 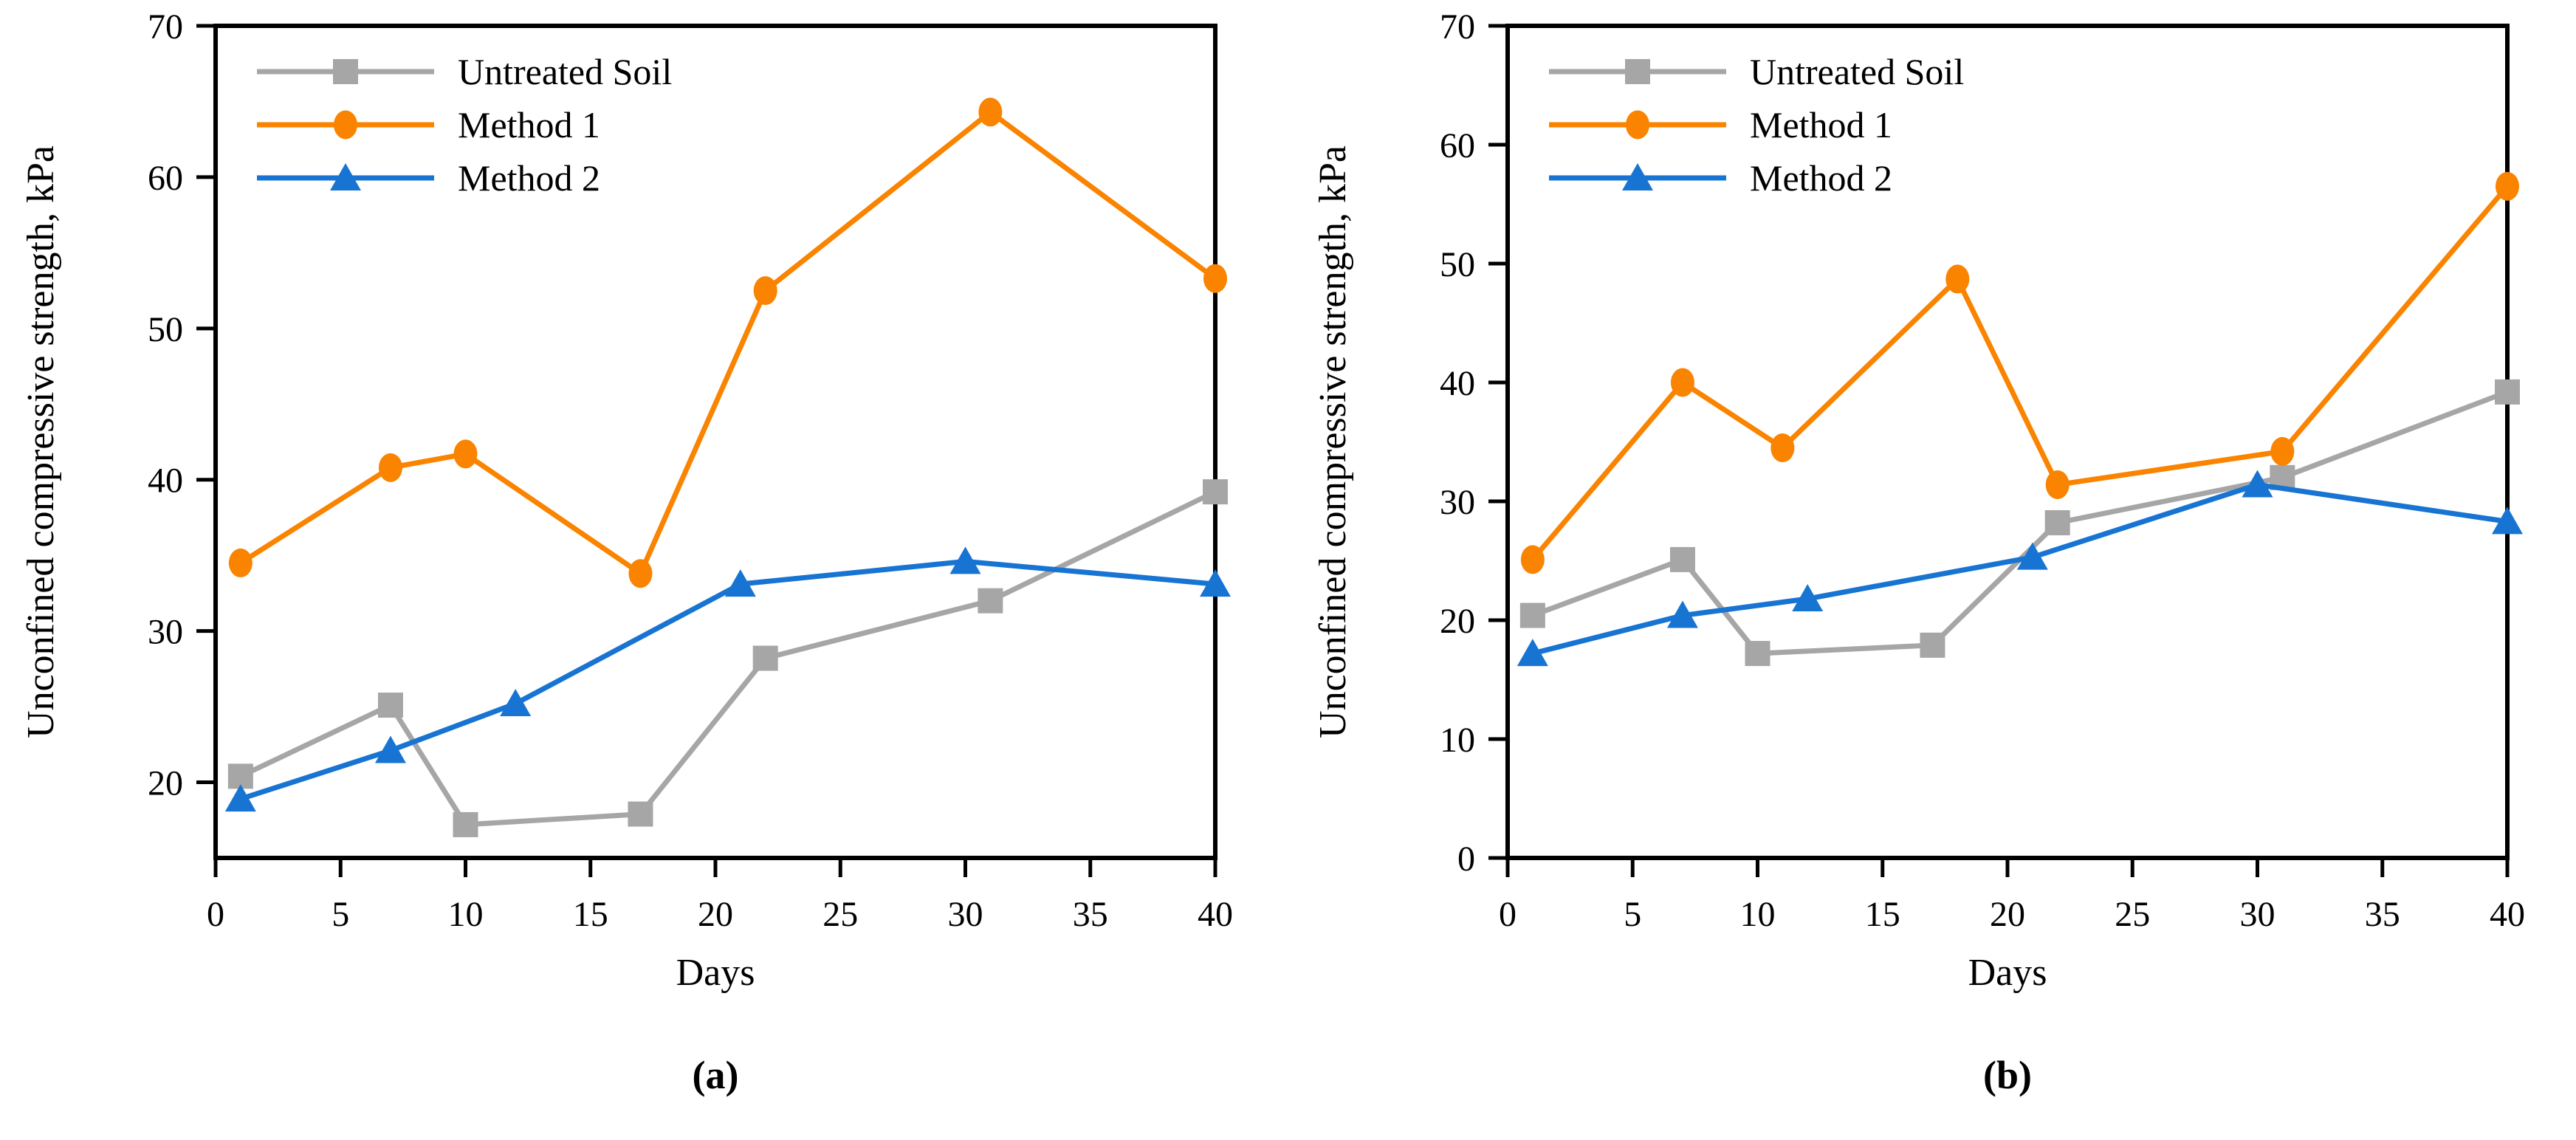 I want to click on y-tick-label: 10, so click(x=1457, y=740).